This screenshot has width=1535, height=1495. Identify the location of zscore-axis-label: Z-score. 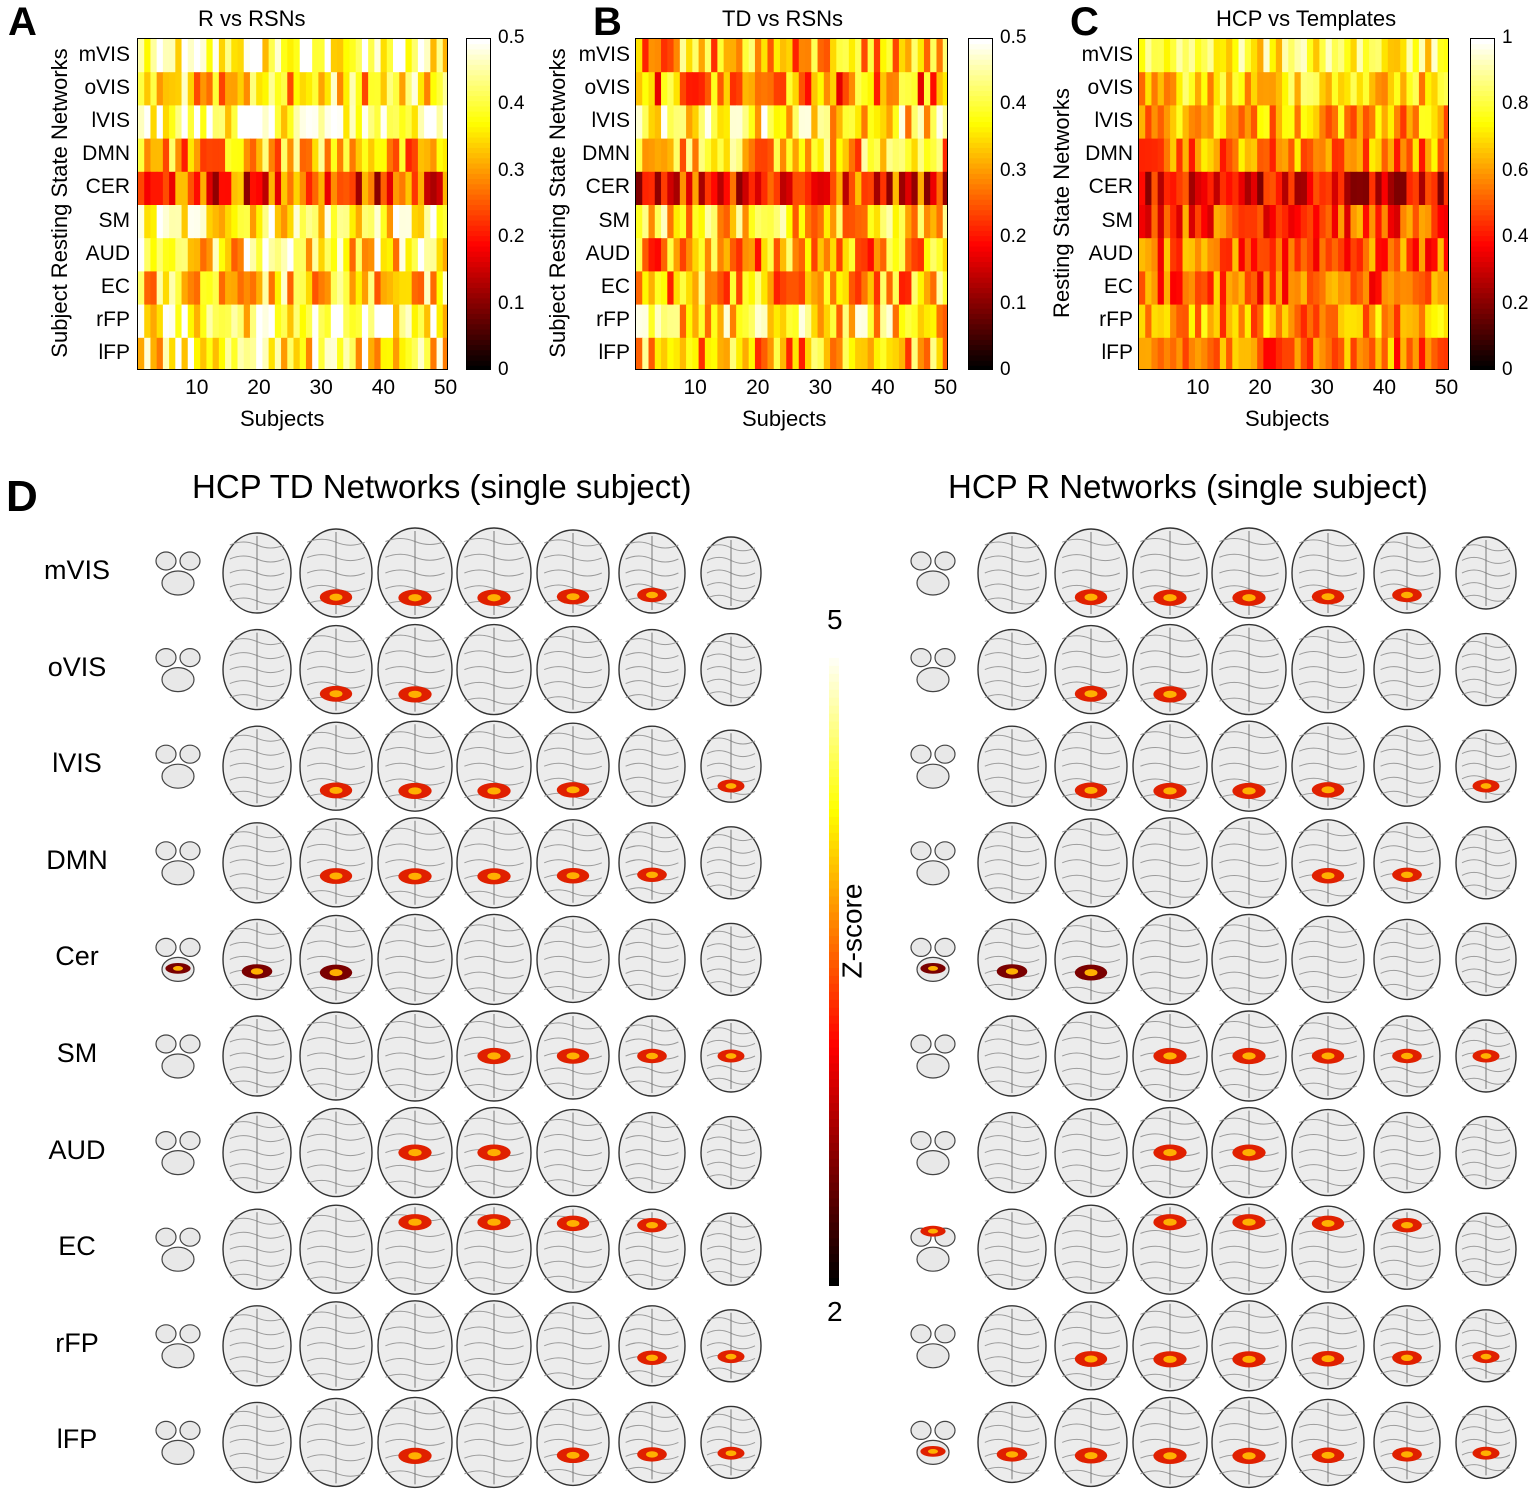
(852, 931).